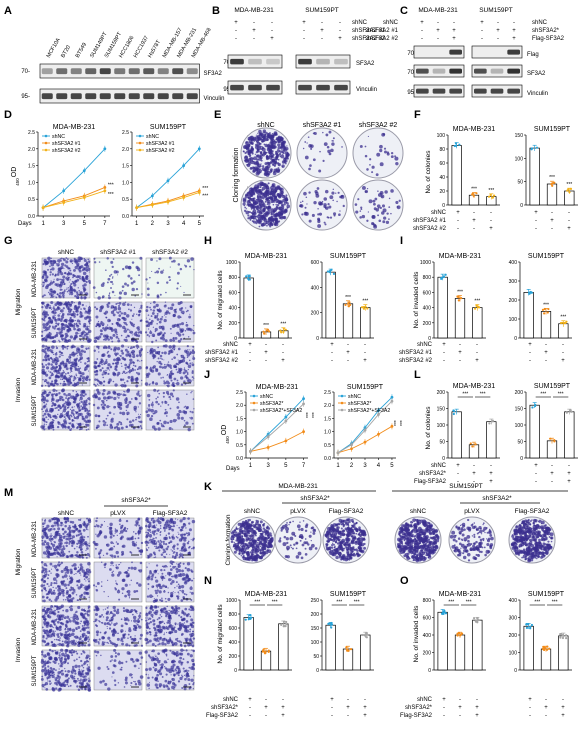 This screenshot has height=741, width=586. Describe the element at coordinates (273, 87) in the screenshot. I see `blot-vinculin-mda-band` at that location.